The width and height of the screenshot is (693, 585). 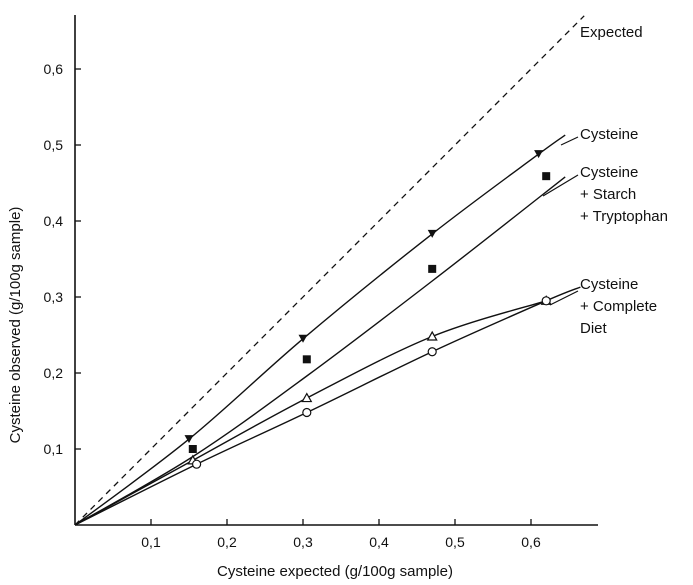 I want to click on x-tick-label: 0,5, so click(x=455, y=542).